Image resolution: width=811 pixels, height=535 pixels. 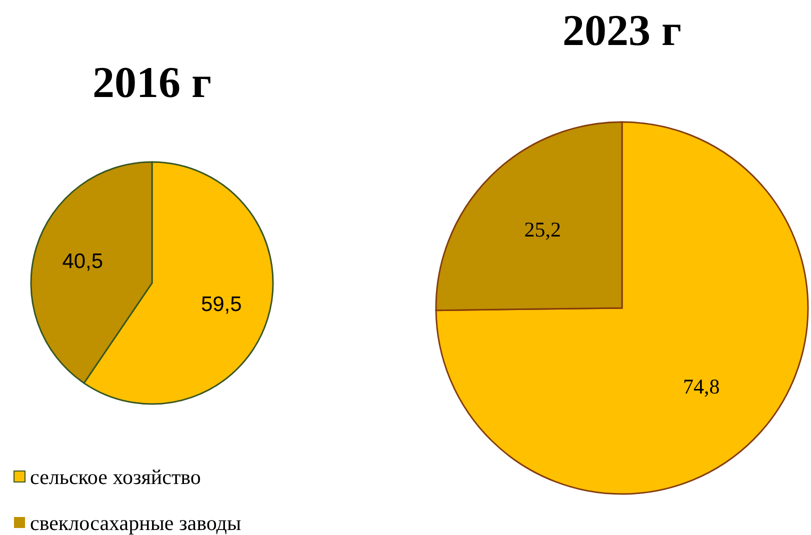 What do you see at coordinates (701, 386) in the screenshot?
I see `data-label: 74,8` at bounding box center [701, 386].